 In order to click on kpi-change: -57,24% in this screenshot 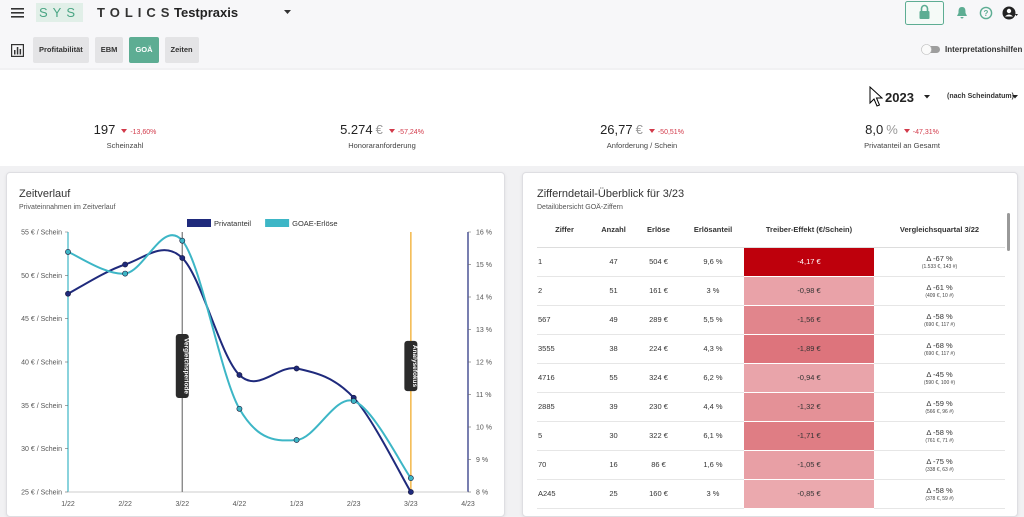, I will do `click(410, 132)`.